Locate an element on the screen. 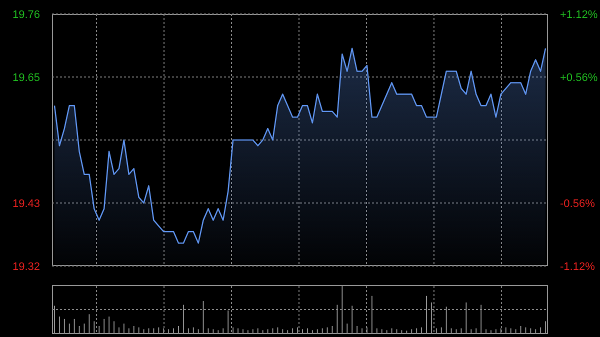 The image size is (600, 337). y-tick-label: 19.65 is located at coordinates (26, 78).